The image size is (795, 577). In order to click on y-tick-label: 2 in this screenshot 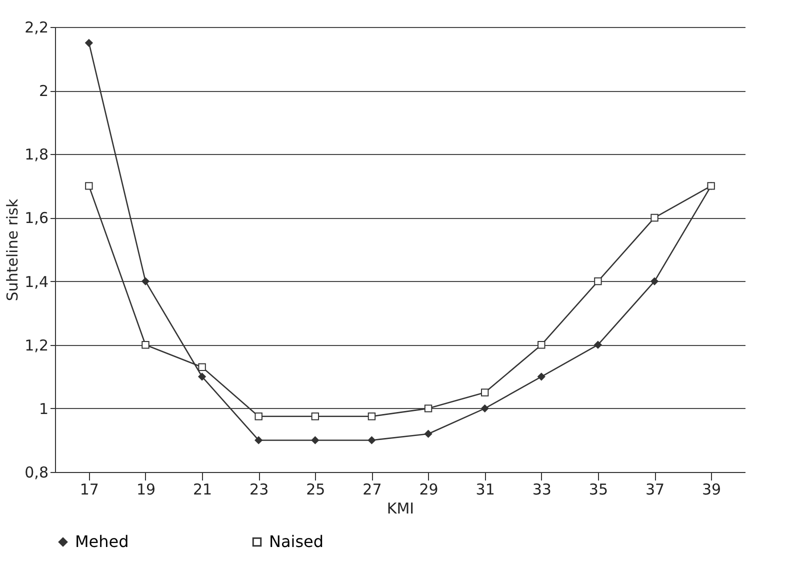, I will do `click(43, 91)`.